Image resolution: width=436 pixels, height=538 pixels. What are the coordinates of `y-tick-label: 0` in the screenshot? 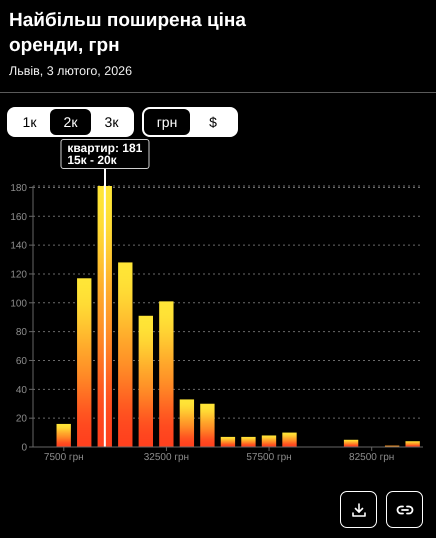 It's located at (24, 448).